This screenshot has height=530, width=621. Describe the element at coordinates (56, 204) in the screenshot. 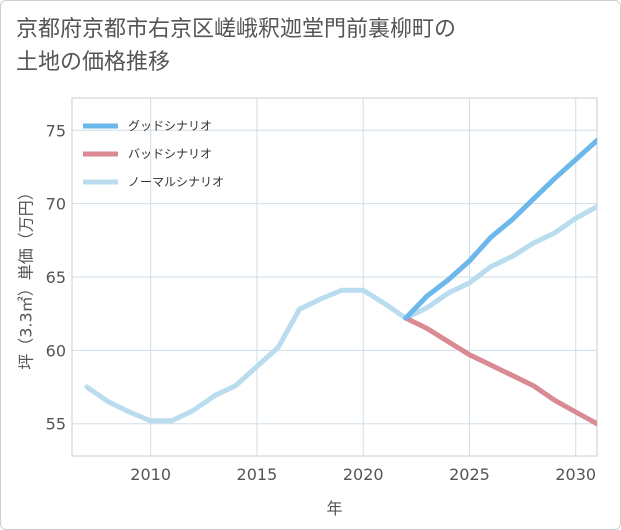

I see `y-tick-label: 70` at that location.